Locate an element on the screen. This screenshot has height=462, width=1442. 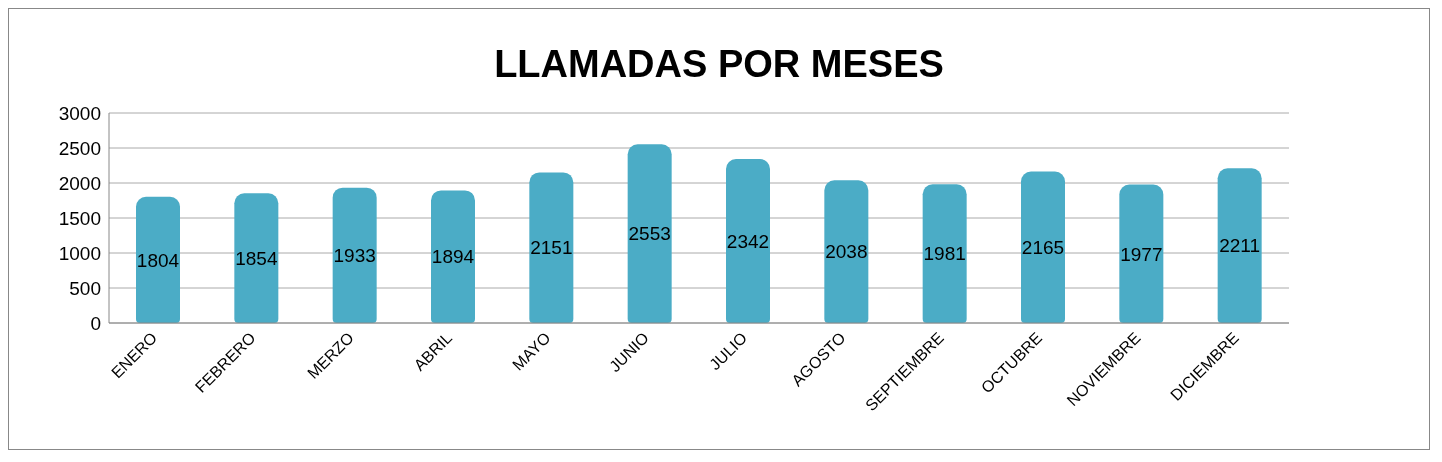
data-label: 1977 is located at coordinates (1141, 254).